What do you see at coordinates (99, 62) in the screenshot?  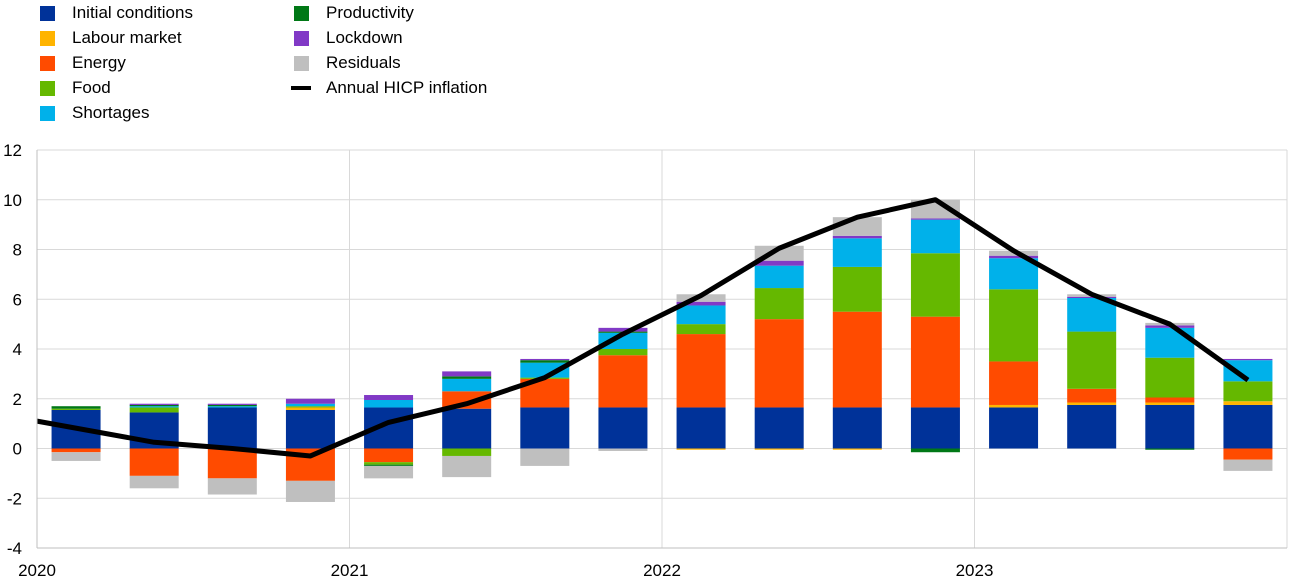 I see `legend-label: Energy` at bounding box center [99, 62].